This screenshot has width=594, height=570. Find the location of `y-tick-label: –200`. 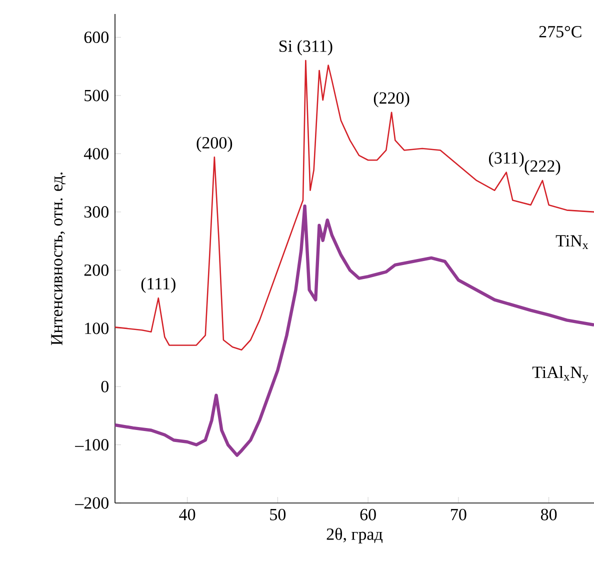

y-tick-label: –200 is located at coordinates (91, 503).